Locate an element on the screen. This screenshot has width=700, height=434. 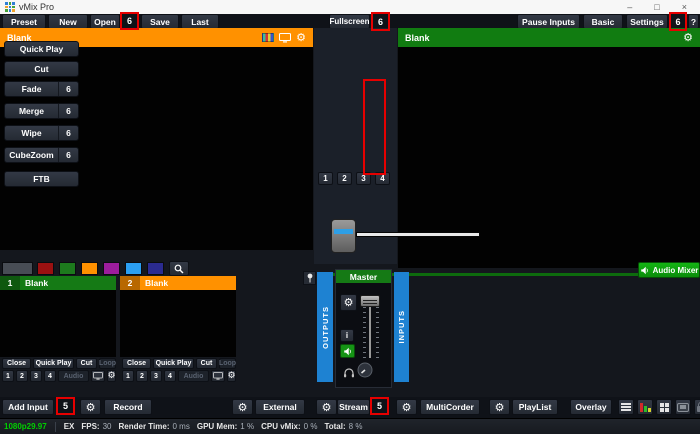
swatch-purple is located at coordinates (111, 268).